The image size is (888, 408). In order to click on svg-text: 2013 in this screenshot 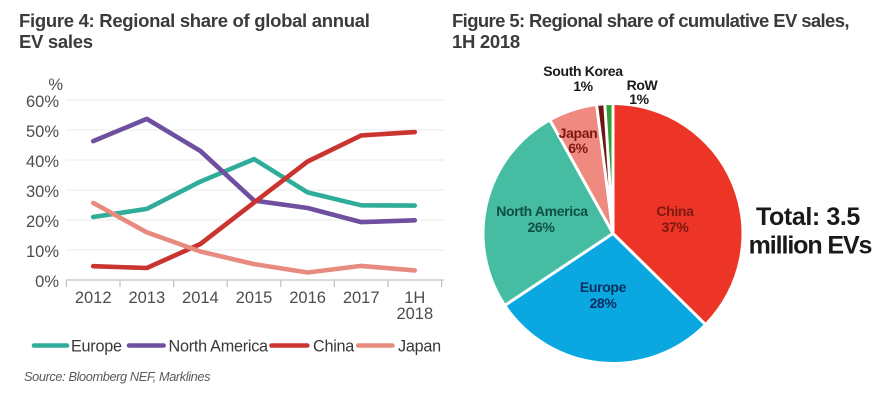, I will do `click(146, 298)`.